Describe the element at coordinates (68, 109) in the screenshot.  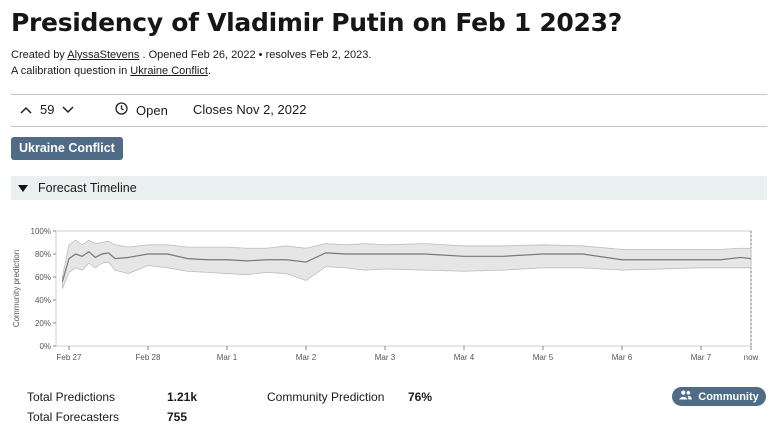
I see `chevron-down-icon` at that location.